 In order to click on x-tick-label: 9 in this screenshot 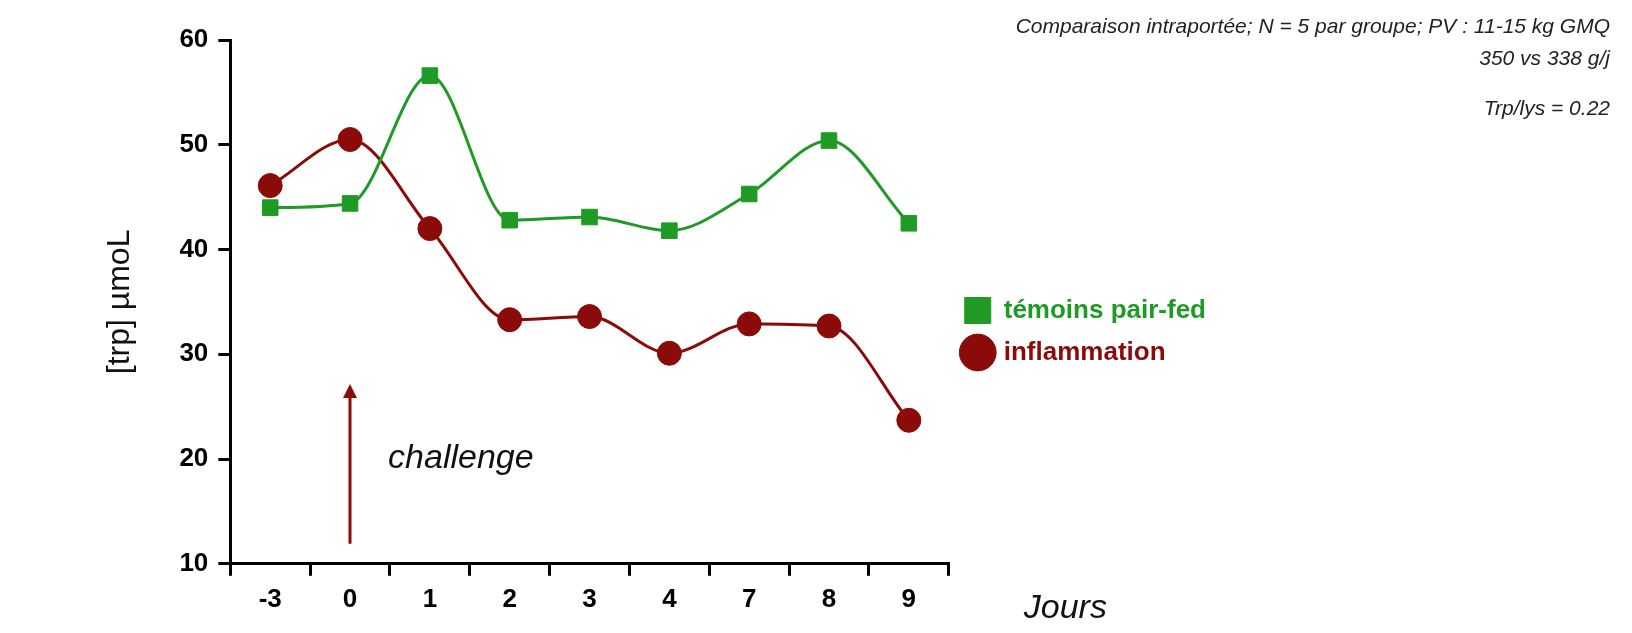, I will do `click(909, 597)`.